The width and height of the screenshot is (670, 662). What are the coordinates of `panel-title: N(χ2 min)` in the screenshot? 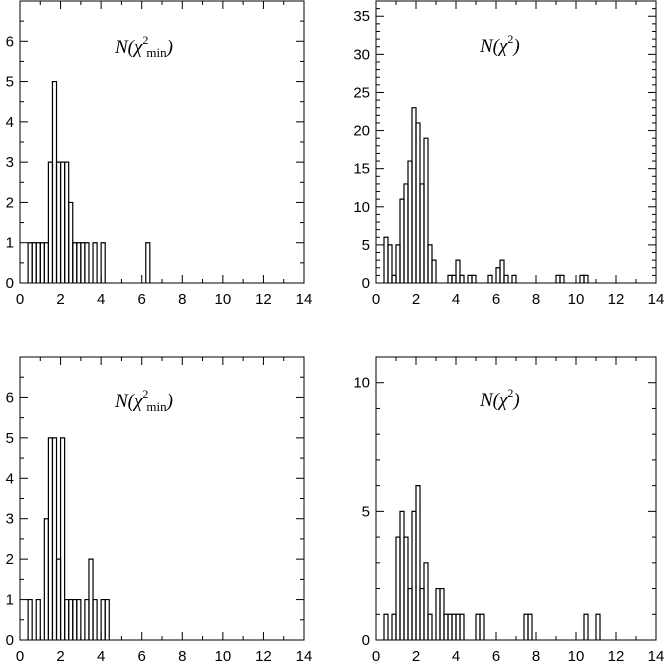 It's located at (143, 400).